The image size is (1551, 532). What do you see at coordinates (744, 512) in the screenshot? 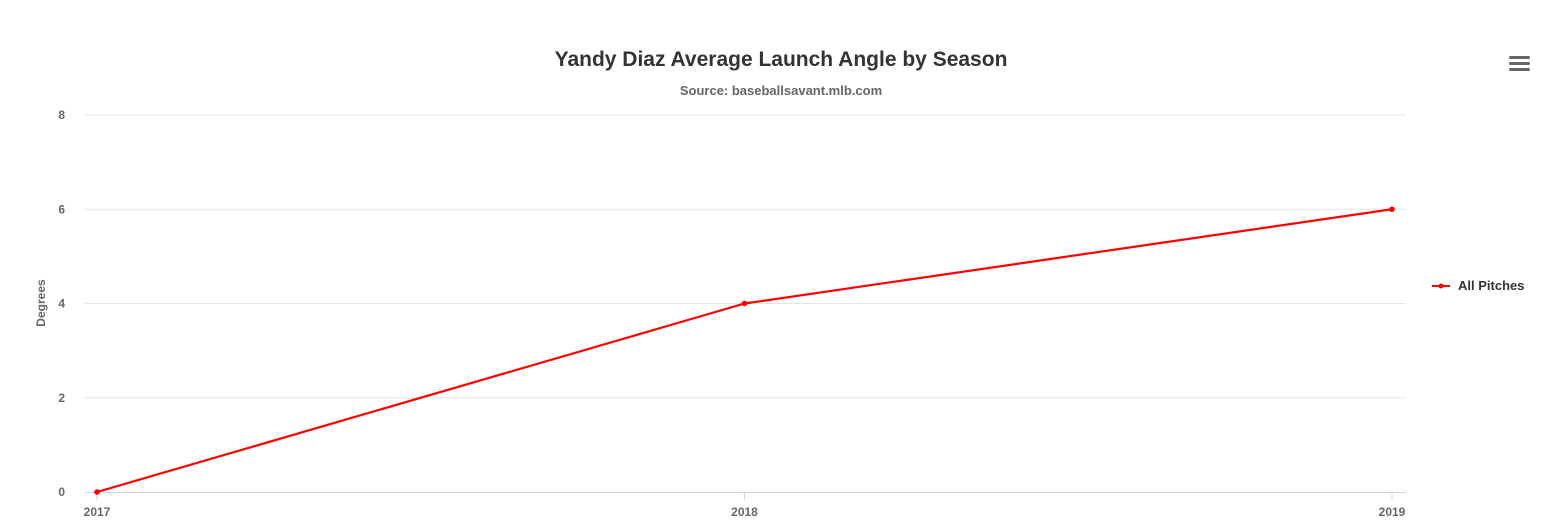
I see `x-tick-label: 2018` at bounding box center [744, 512].